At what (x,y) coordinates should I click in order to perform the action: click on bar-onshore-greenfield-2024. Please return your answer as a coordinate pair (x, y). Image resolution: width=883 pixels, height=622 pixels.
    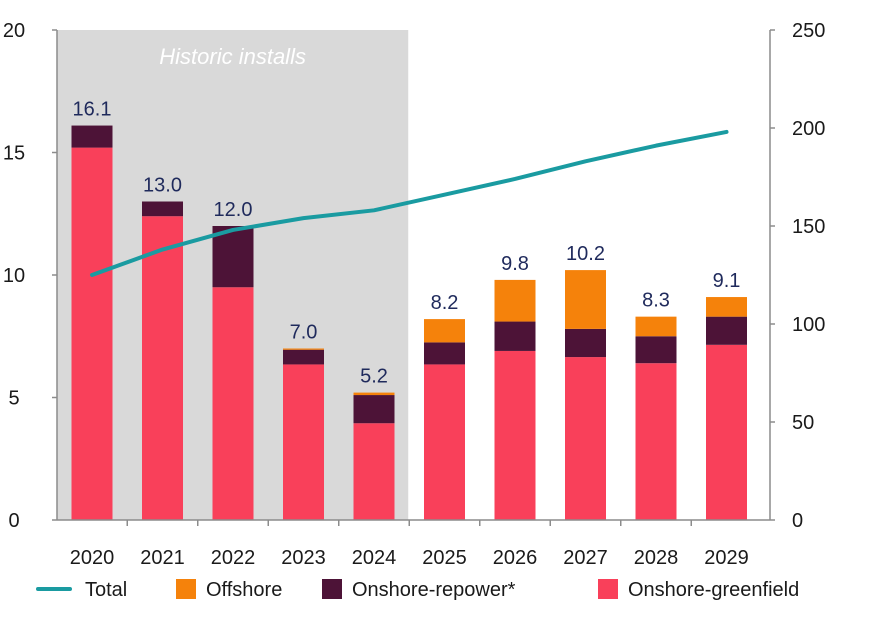
    Looking at the image, I should click on (374, 471).